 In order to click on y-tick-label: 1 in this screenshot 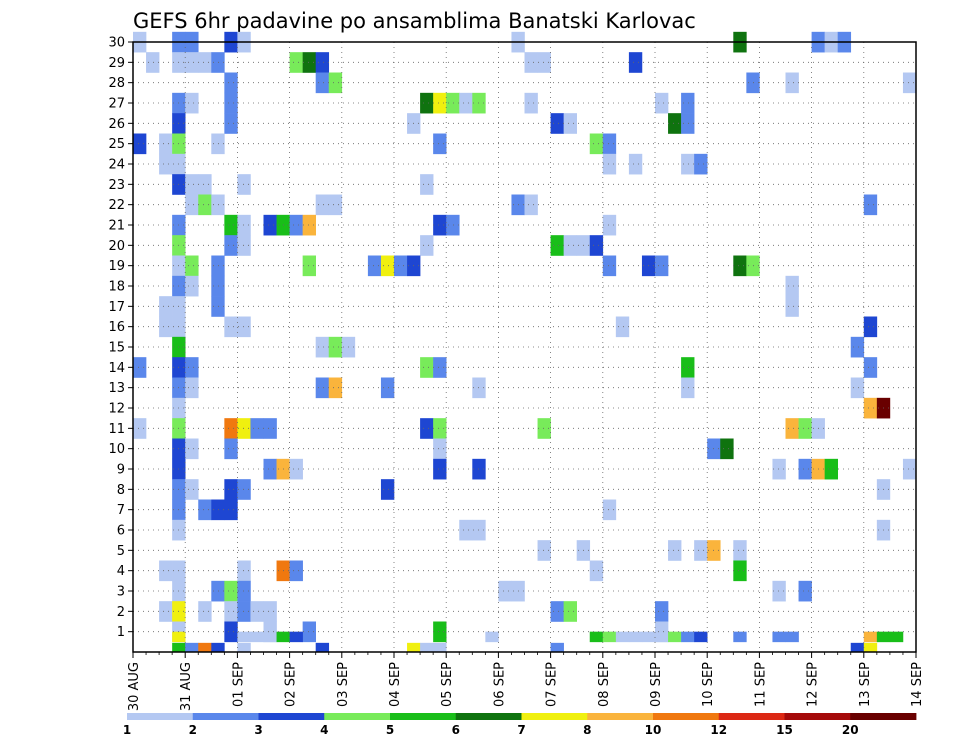, I will do `click(121, 632)`.